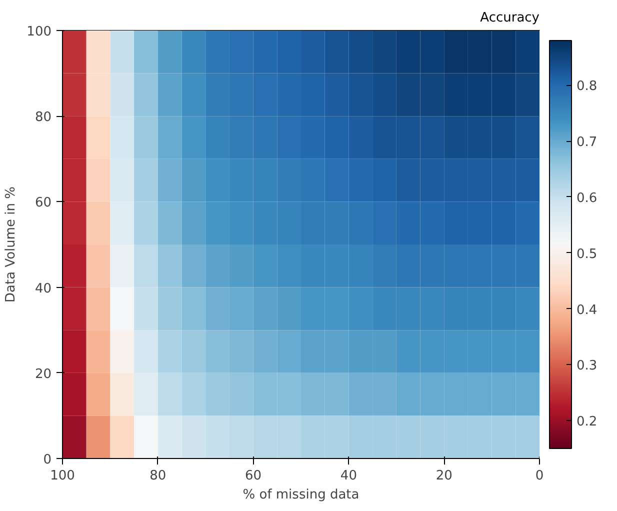  I want to click on color-bar-label: 0.7, so click(587, 142).